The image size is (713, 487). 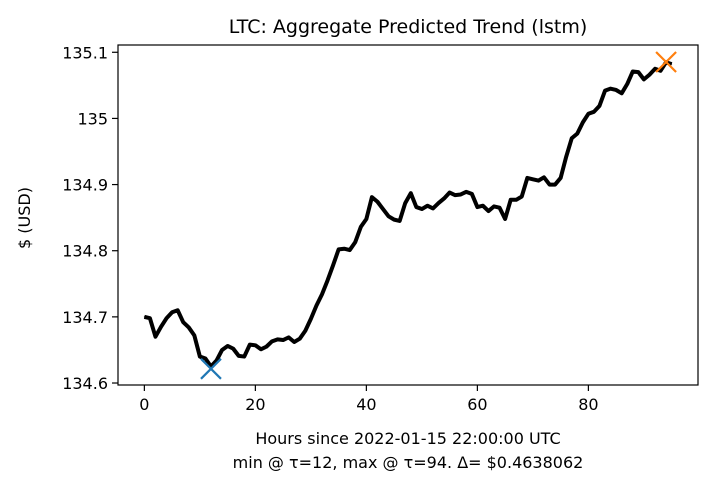 I want to click on y-tick-label: 134.7, so click(x=85, y=317).